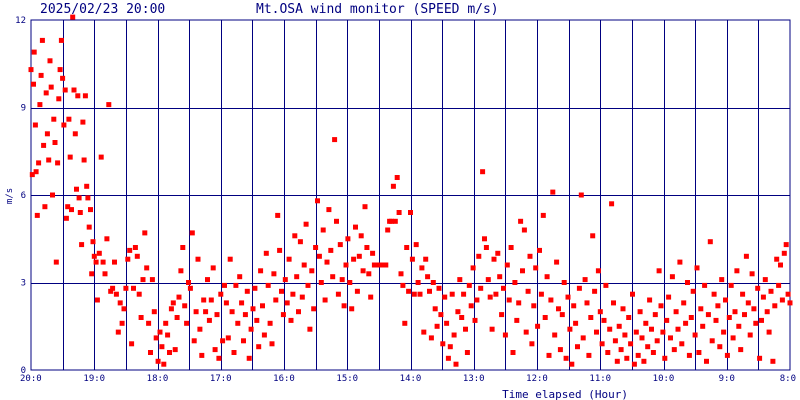  Describe the element at coordinates (23, 109) in the screenshot. I see `y-tick-label: 9` at that location.